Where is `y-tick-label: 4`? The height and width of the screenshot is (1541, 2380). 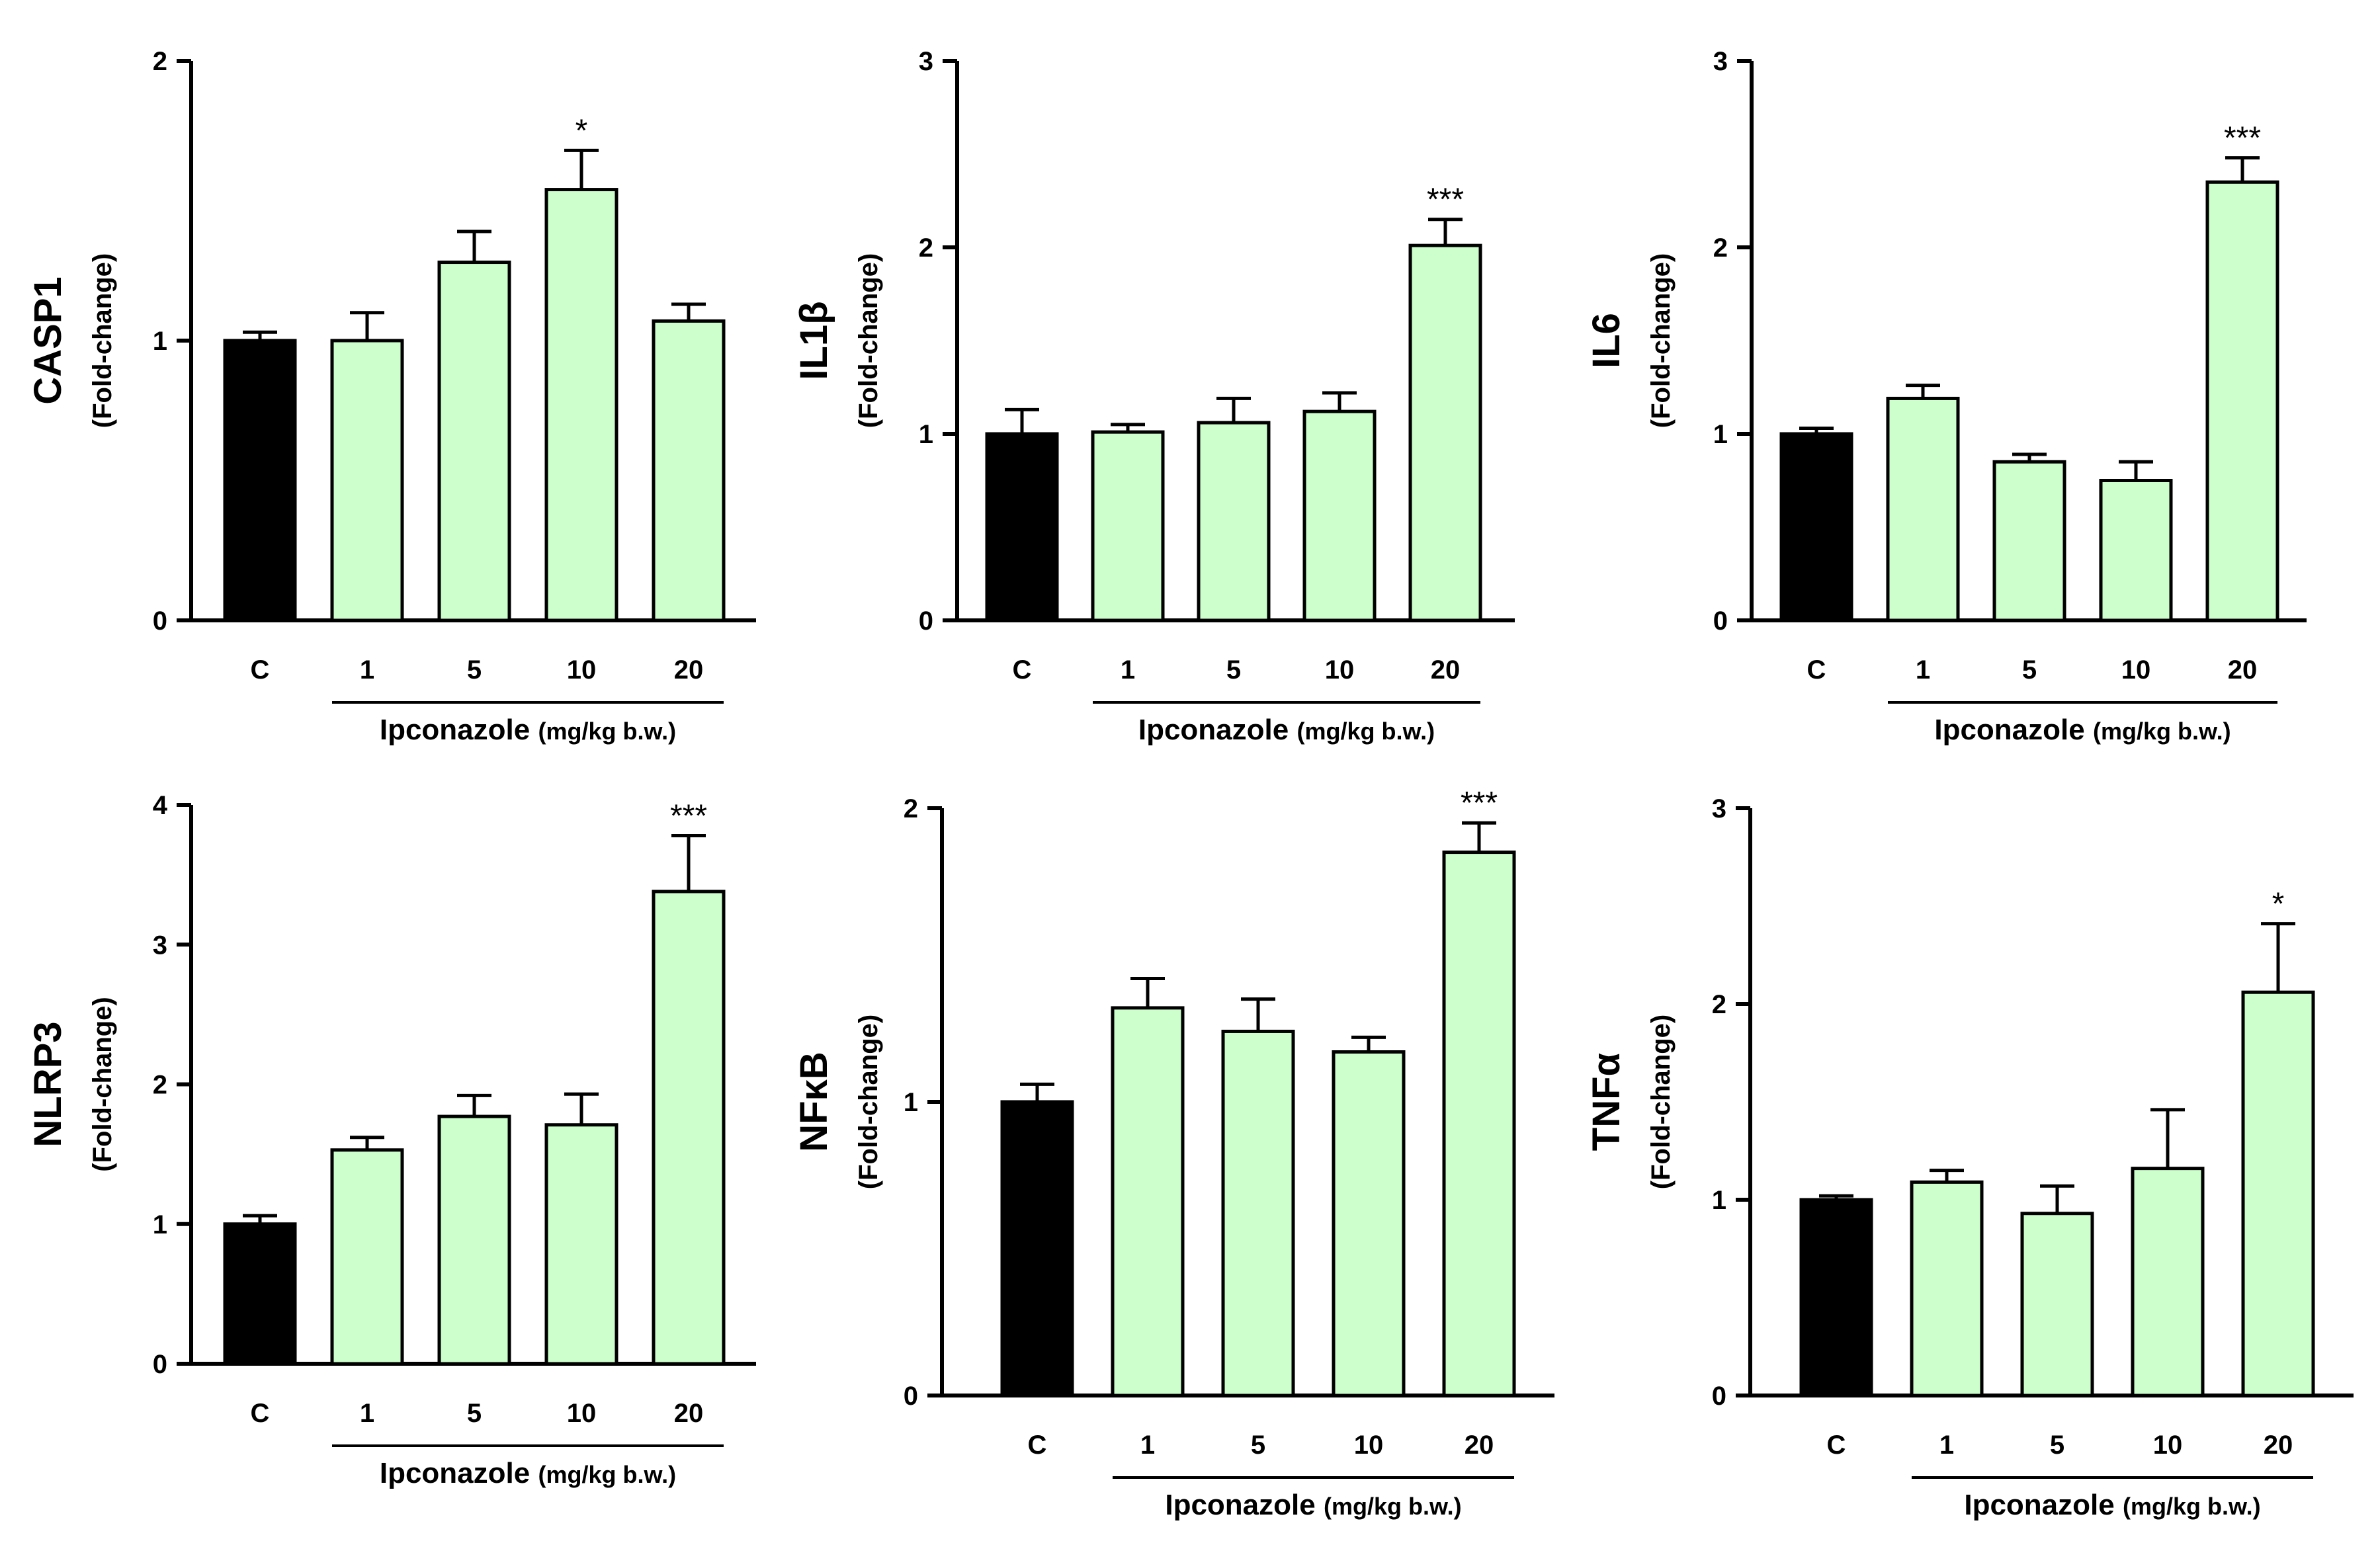 y-tick-label: 4 is located at coordinates (160, 805).